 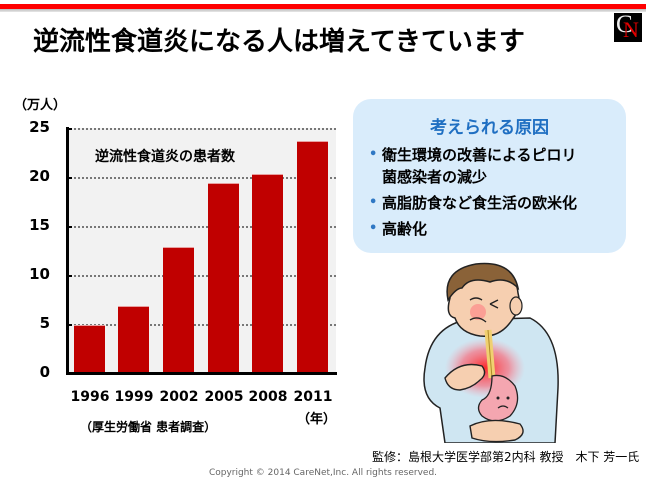 I want to click on x-axis-unit: （年）, so click(x=317, y=419).